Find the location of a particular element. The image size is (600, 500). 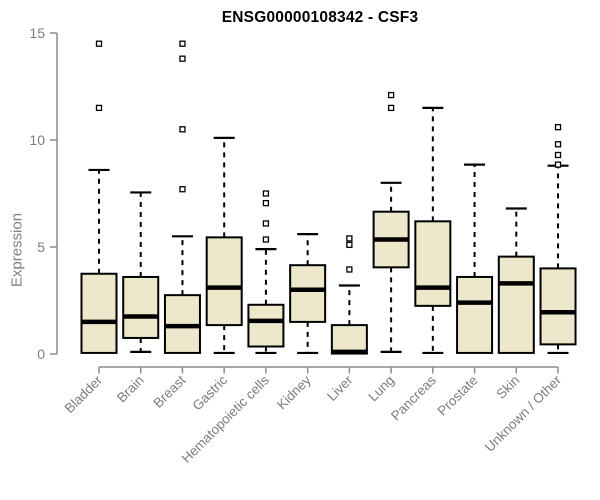

x-axis-label: Brain is located at coordinates (130, 389).